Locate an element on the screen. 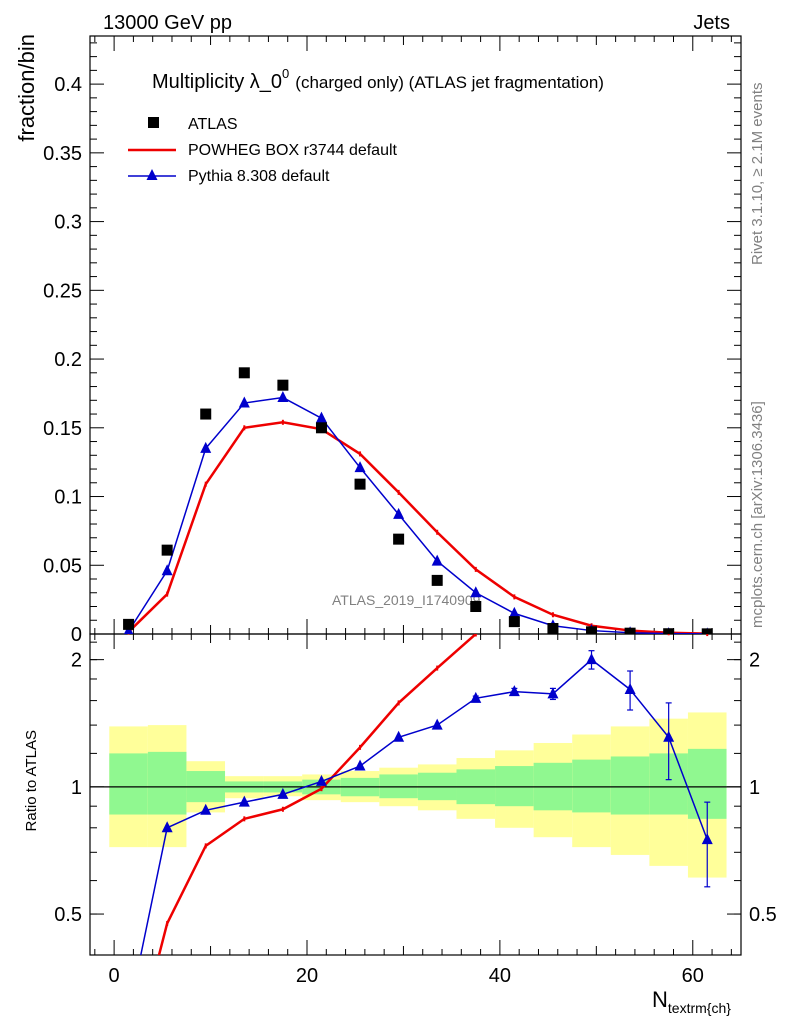 This screenshot has height=1024, width=786. y-tick-label: 0.1 is located at coordinates (68, 498).